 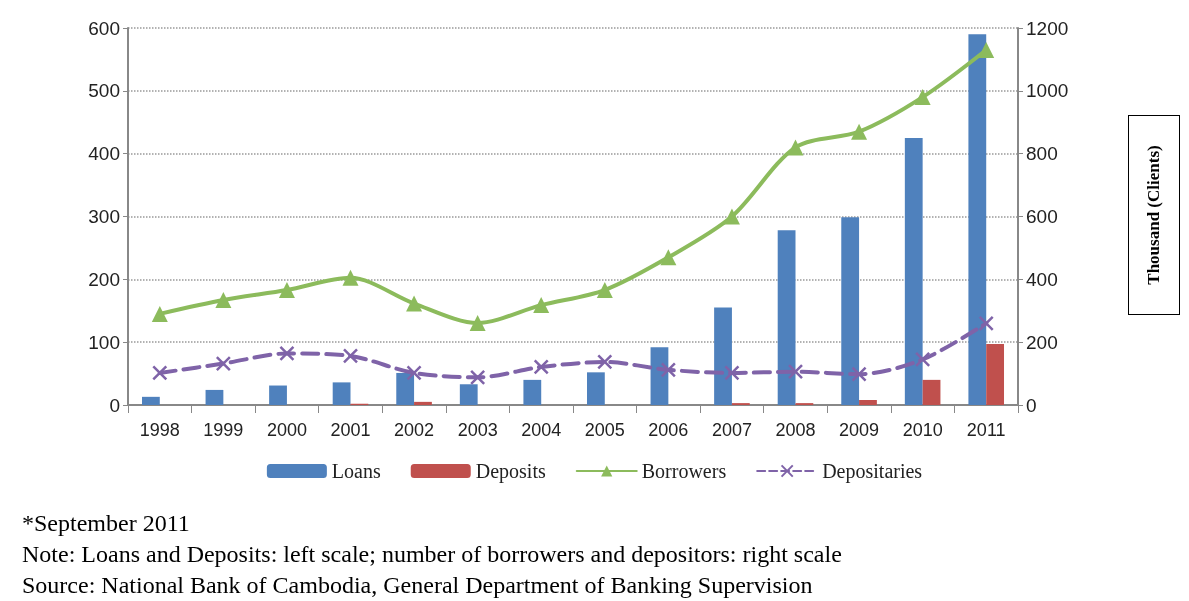 What do you see at coordinates (1047, 28) in the screenshot?
I see `y2-tick-label: 1200` at bounding box center [1047, 28].